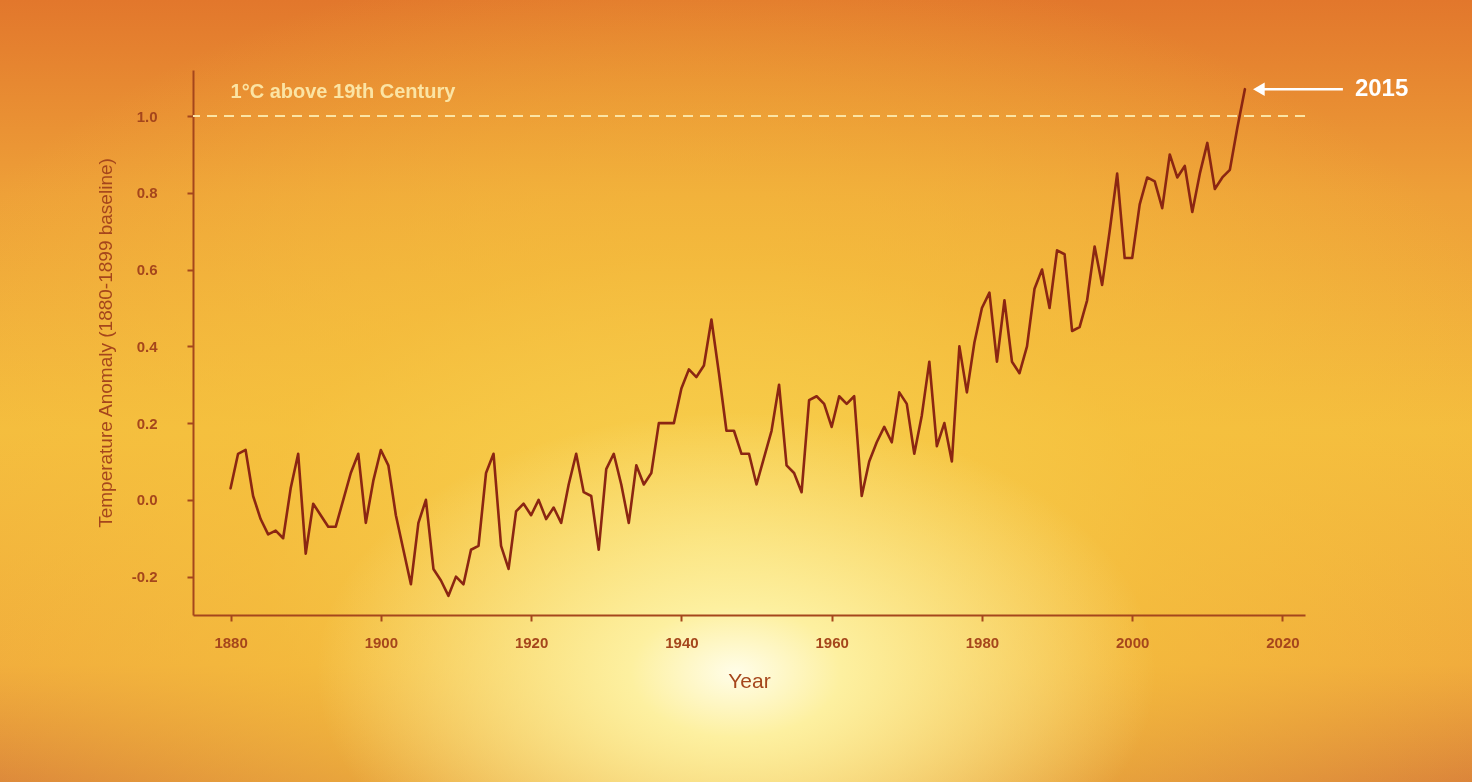 Image resolution: width=1472 pixels, height=782 pixels. What do you see at coordinates (1133, 642) in the screenshot?
I see `x-tick-label: 2000` at bounding box center [1133, 642].